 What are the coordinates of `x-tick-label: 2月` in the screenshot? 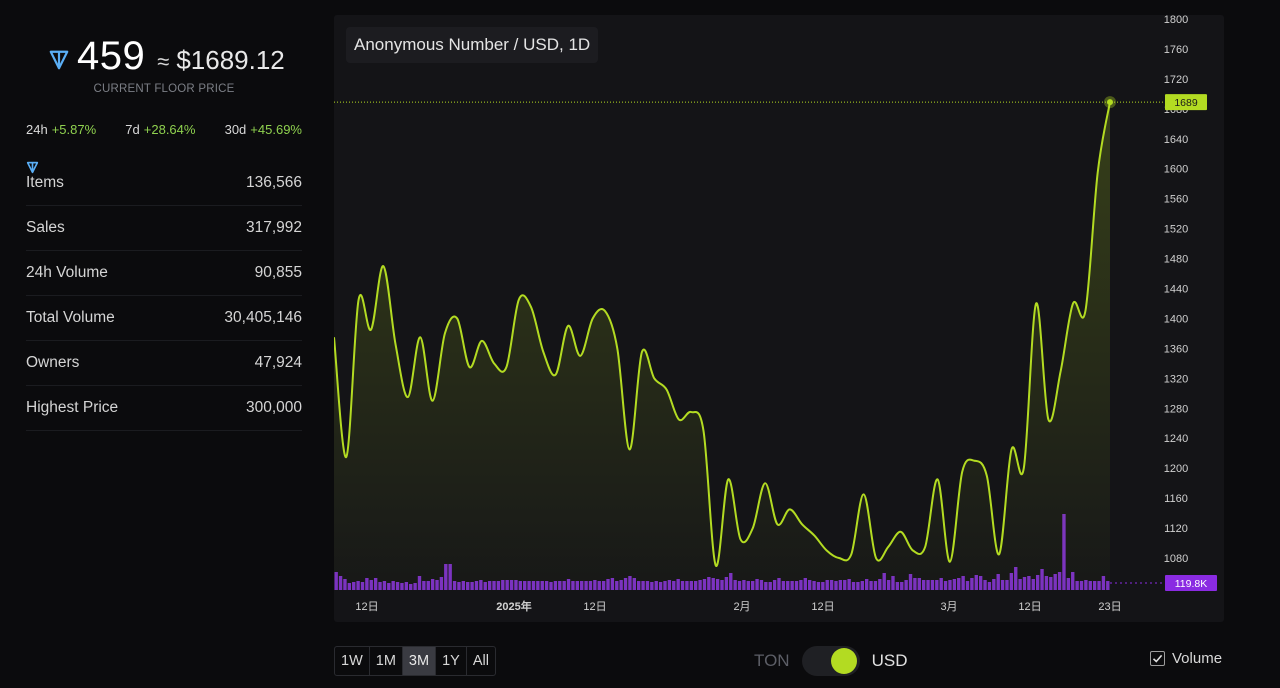 It's located at (741, 607).